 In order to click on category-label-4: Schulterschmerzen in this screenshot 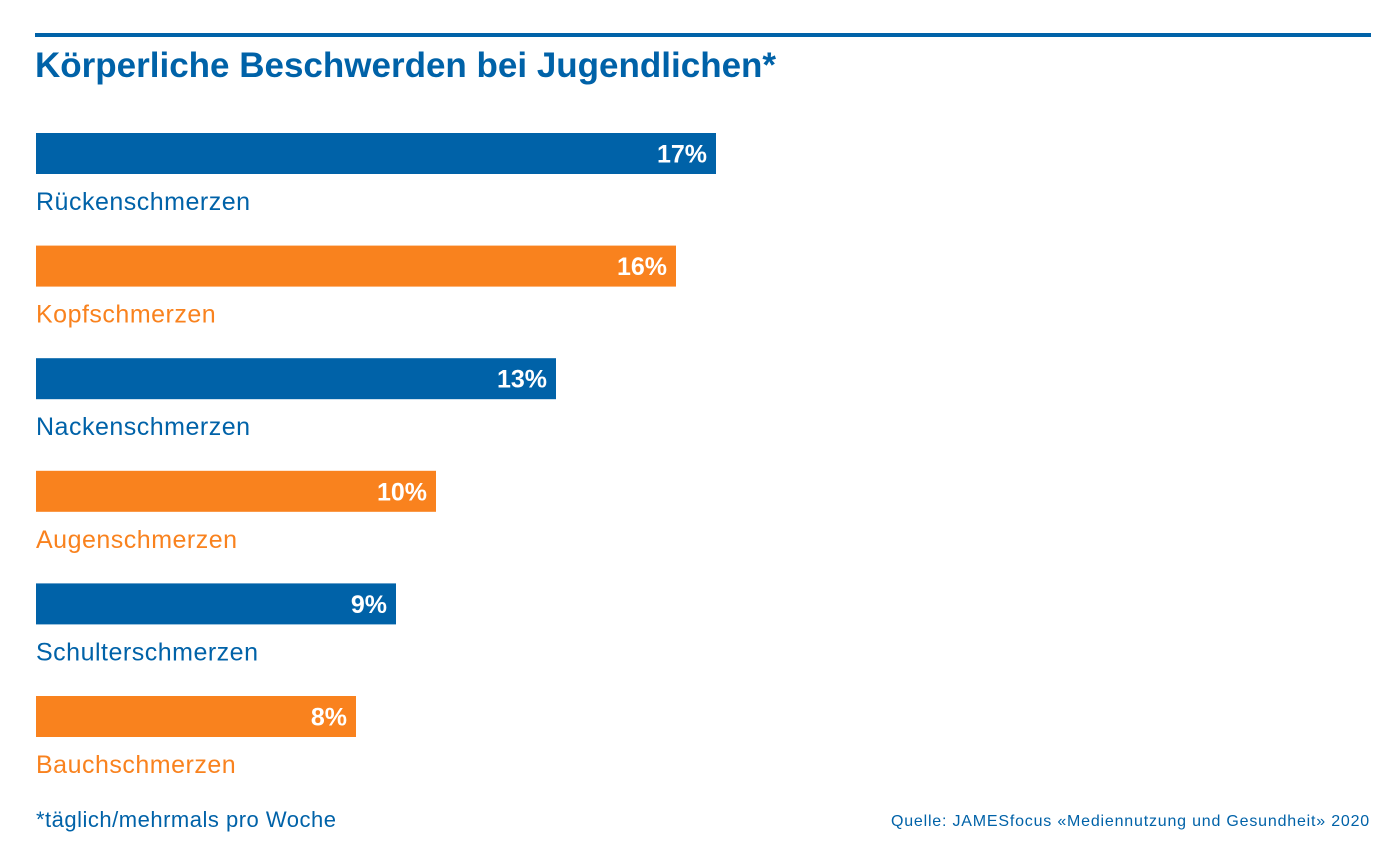, I will do `click(147, 652)`.